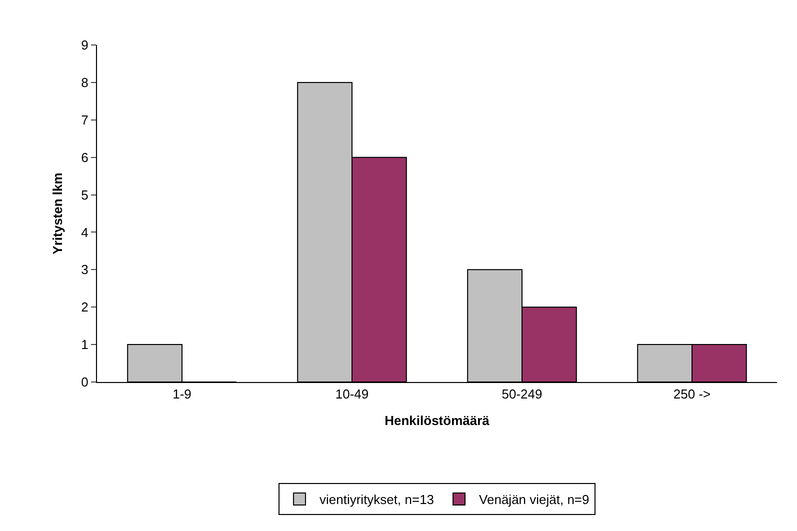  What do you see at coordinates (377, 500) in the screenshot?
I see `legend-label: vientiyritykset, n=13` at bounding box center [377, 500].